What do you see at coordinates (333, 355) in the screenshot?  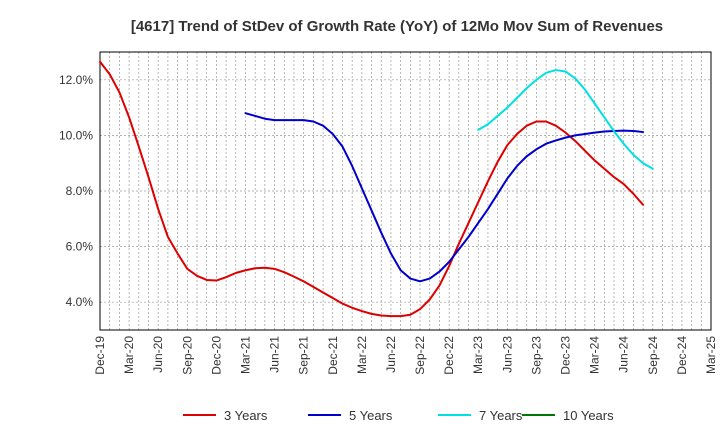 I see `x-tick-label: Dec-21` at bounding box center [333, 355].